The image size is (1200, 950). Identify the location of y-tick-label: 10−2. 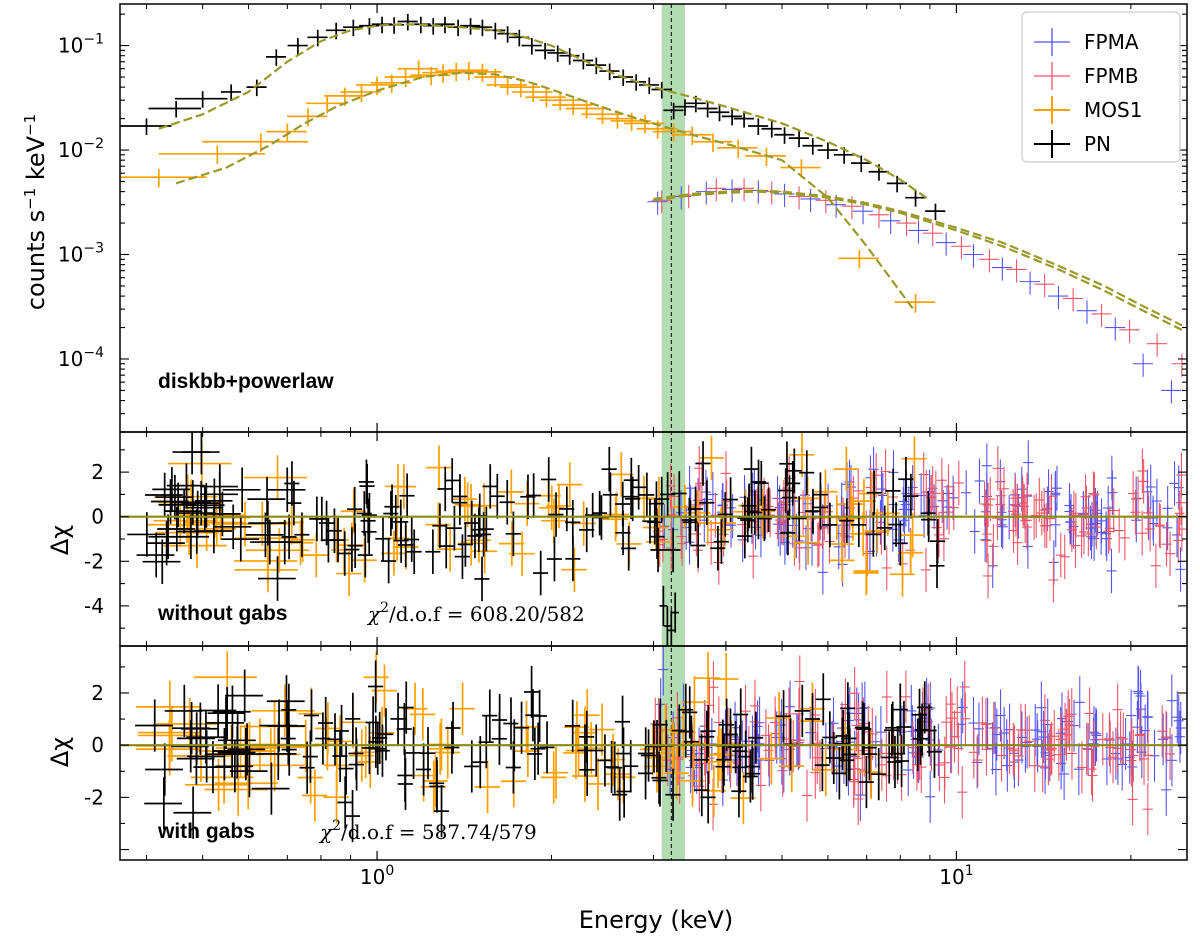
(81, 149).